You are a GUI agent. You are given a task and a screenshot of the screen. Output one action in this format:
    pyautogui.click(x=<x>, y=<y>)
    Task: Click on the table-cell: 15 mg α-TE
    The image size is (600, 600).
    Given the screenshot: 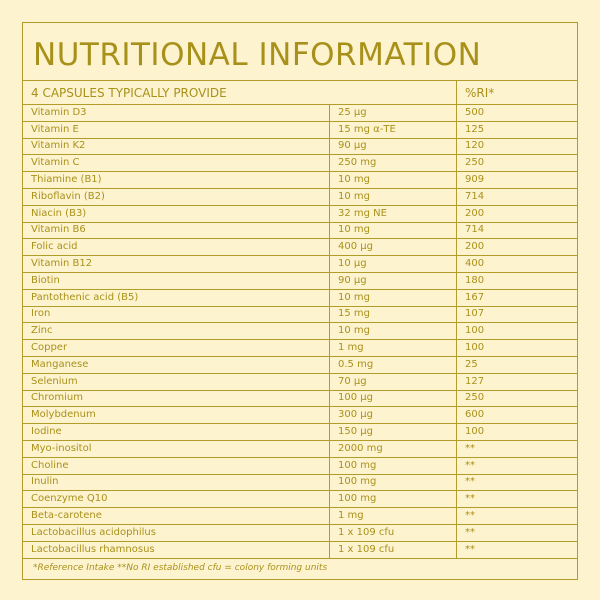 What is the action you would take?
    pyautogui.click(x=393, y=129)
    